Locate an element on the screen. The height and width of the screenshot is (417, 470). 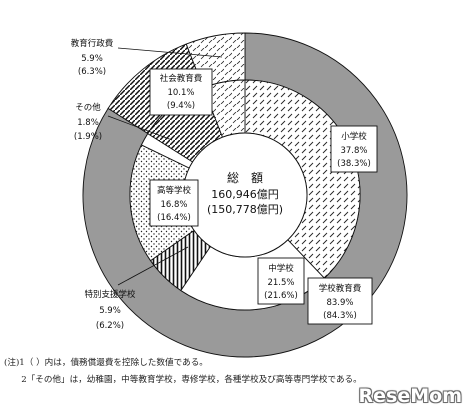
label-shogakko-value: 37.8% is located at coordinates (353, 151).